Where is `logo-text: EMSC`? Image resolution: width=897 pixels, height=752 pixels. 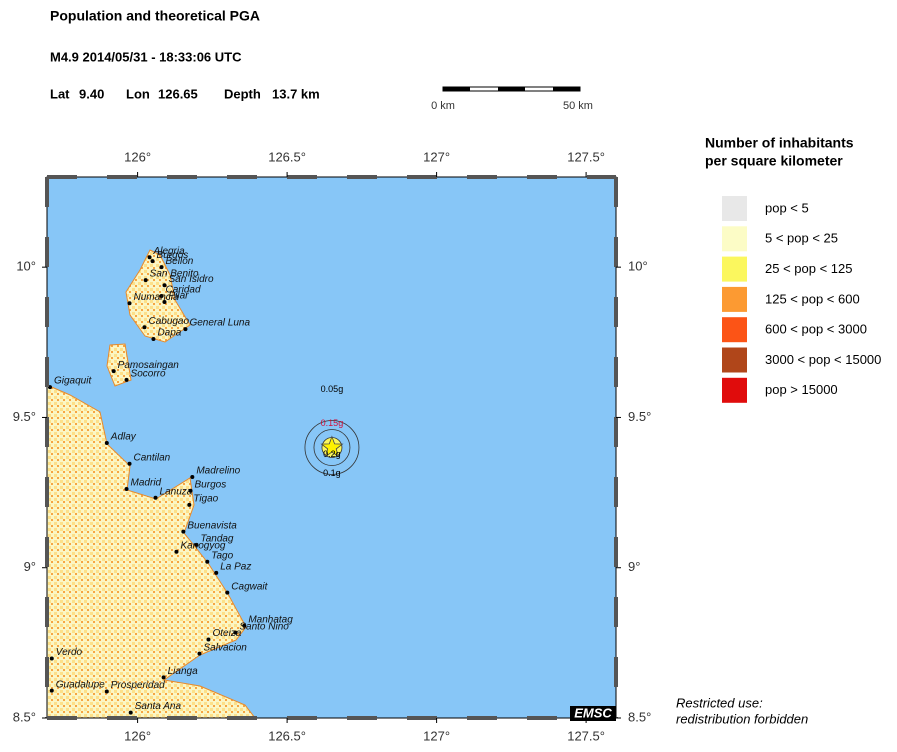 logo-text: EMSC is located at coordinates (593, 712).